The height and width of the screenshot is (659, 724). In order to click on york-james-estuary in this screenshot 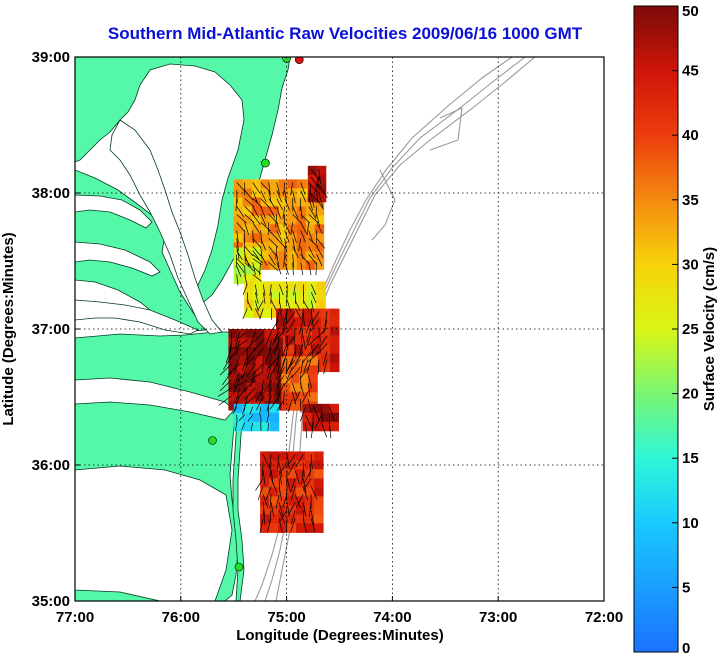, I will do `click(137, 317)`.